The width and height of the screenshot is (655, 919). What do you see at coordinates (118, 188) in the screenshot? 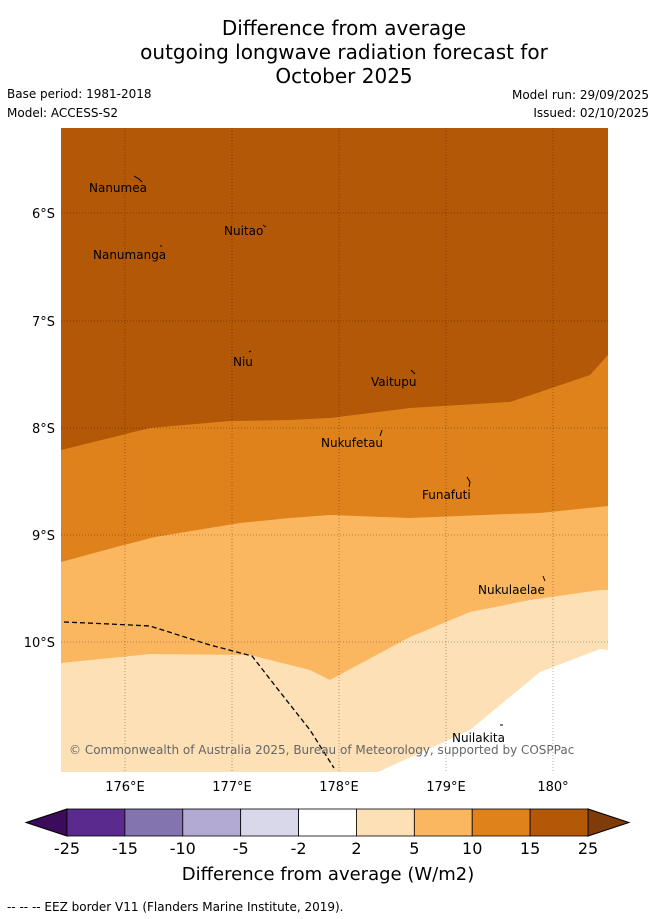
I see `place-label-nanumea: Nanumea` at bounding box center [118, 188].